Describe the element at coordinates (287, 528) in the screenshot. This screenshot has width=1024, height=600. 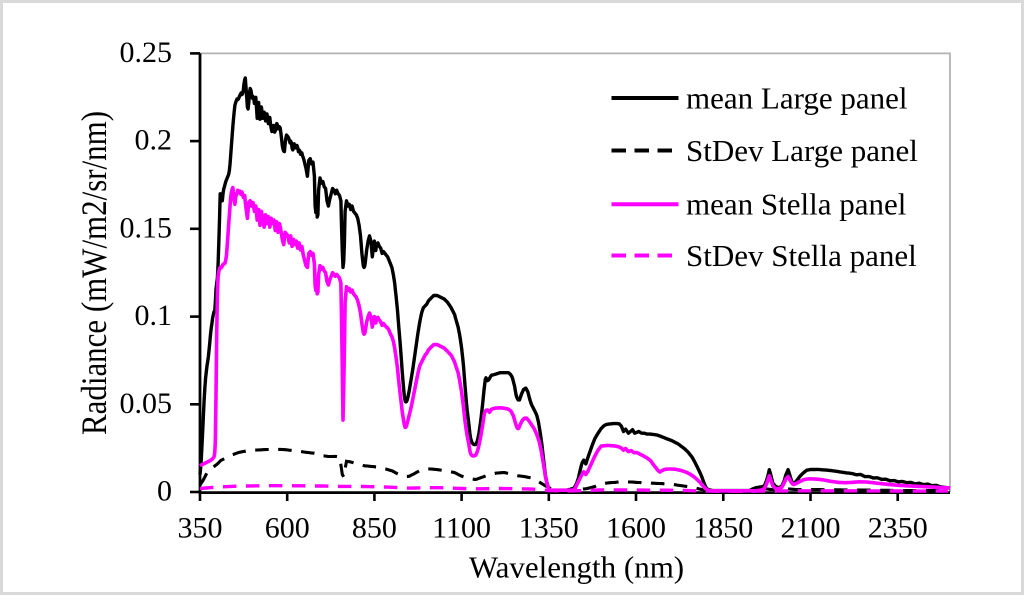
I see `svg-text: 600` at that location.